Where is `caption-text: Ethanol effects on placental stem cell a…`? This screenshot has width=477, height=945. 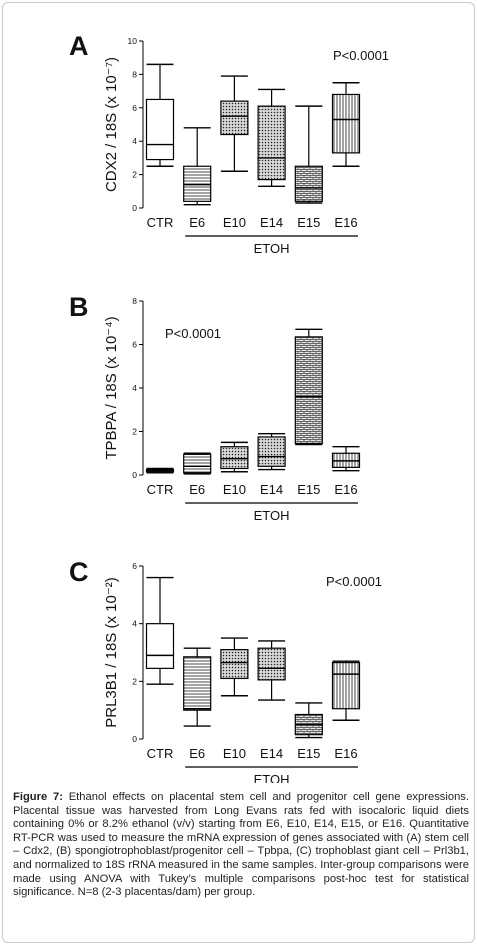
caption-text: Ethanol effects on placental stem cell a… is located at coordinates (241, 845).